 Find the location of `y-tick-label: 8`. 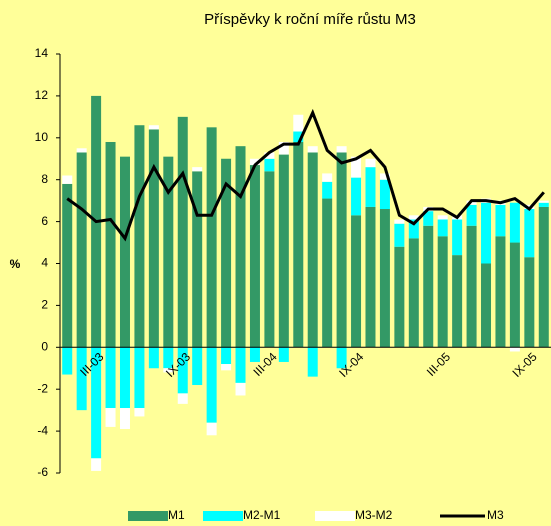

y-tick-label: 8 is located at coordinates (44, 179).